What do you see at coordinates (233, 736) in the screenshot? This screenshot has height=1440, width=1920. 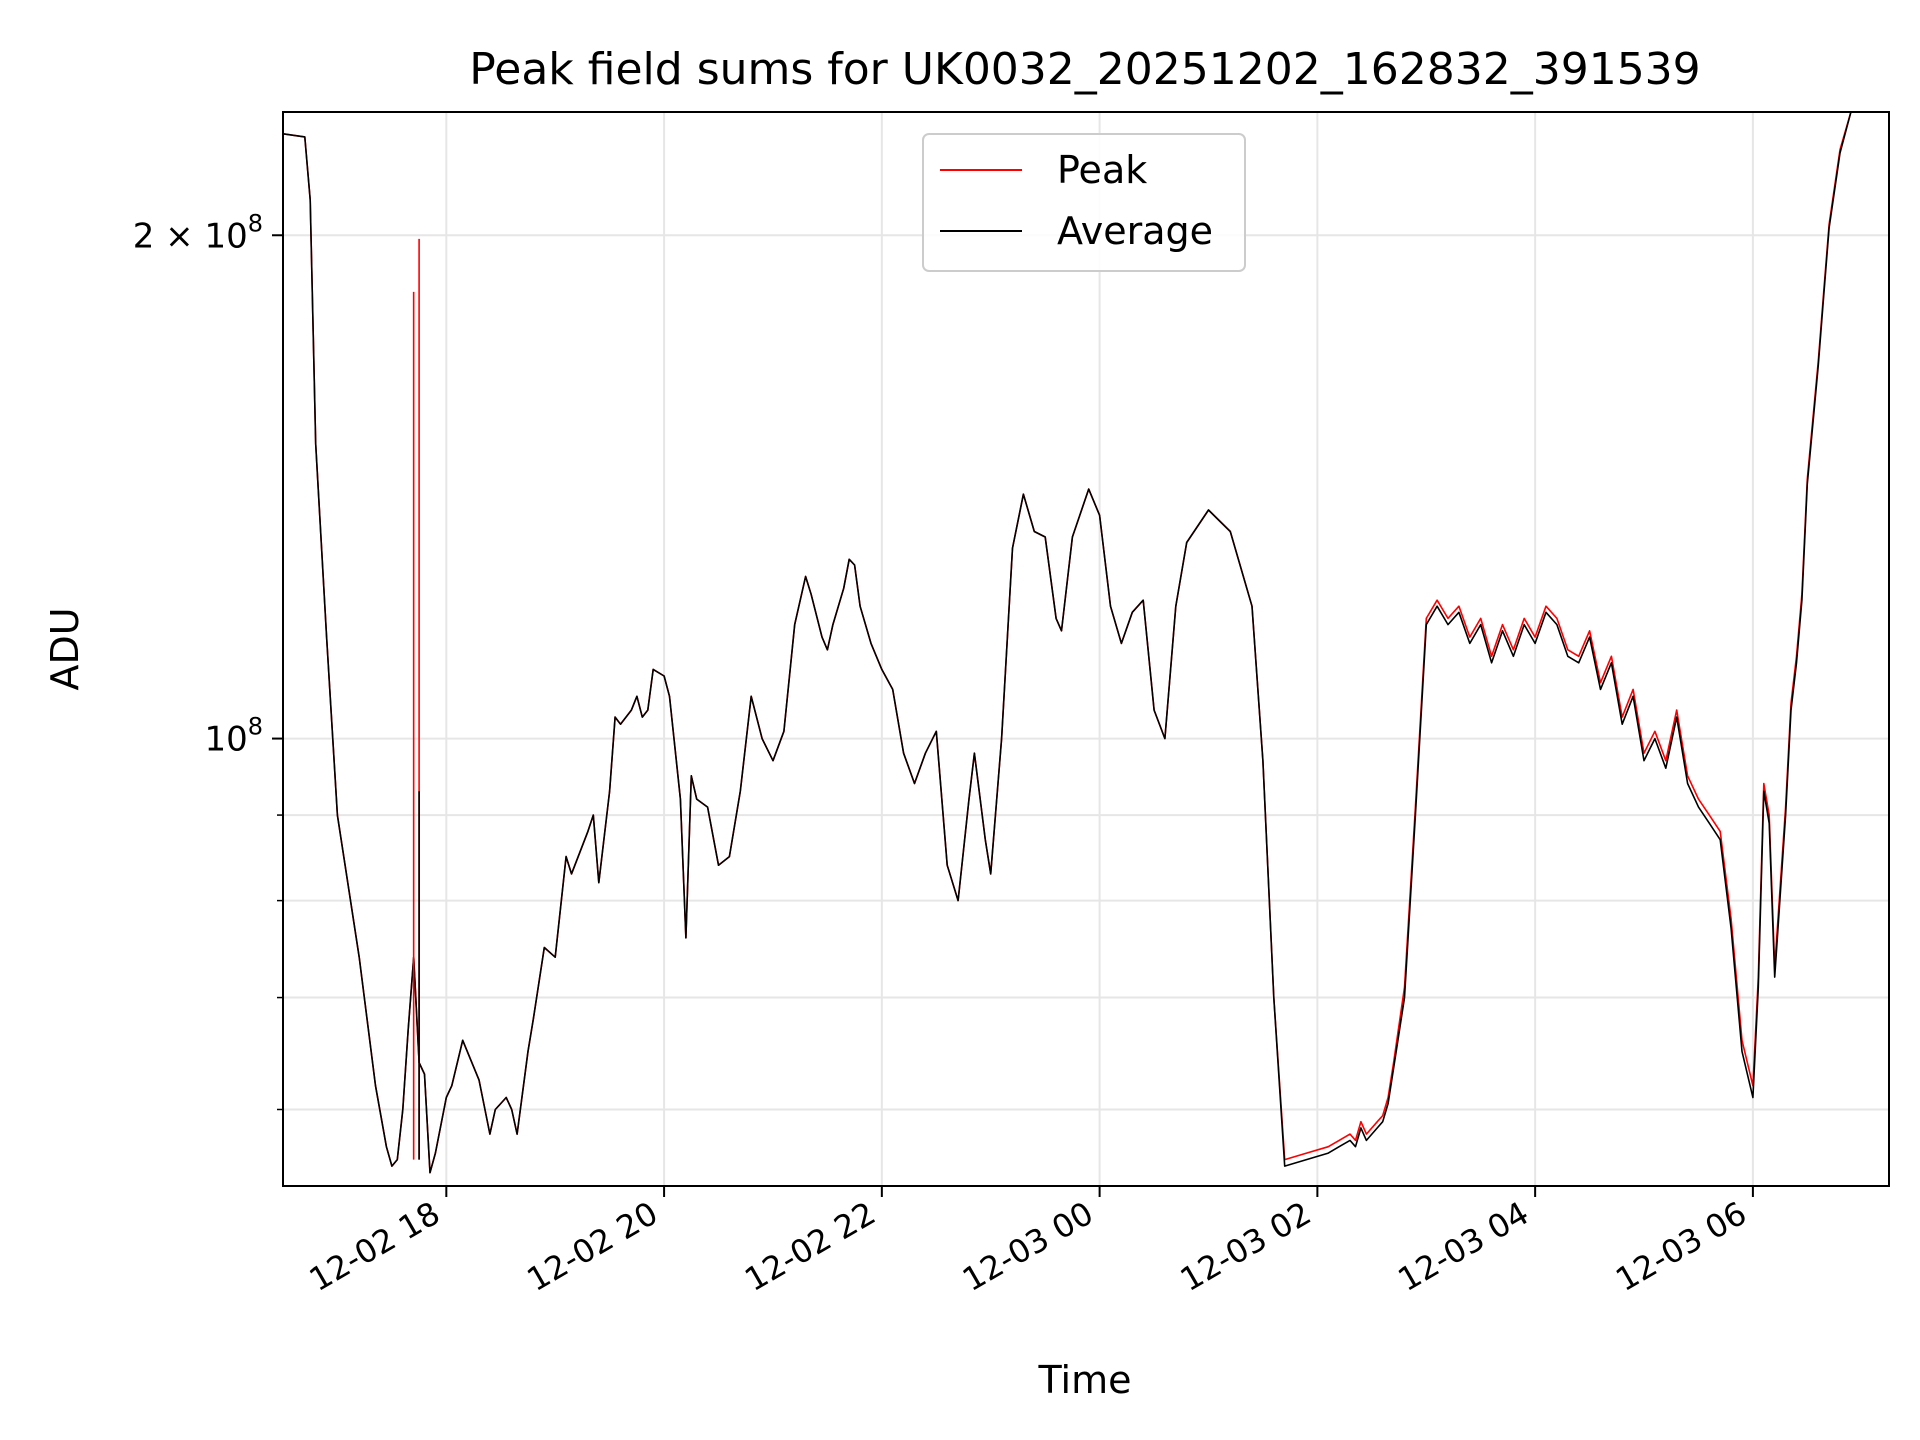 I see `y-tick-label: 108` at bounding box center [233, 736].